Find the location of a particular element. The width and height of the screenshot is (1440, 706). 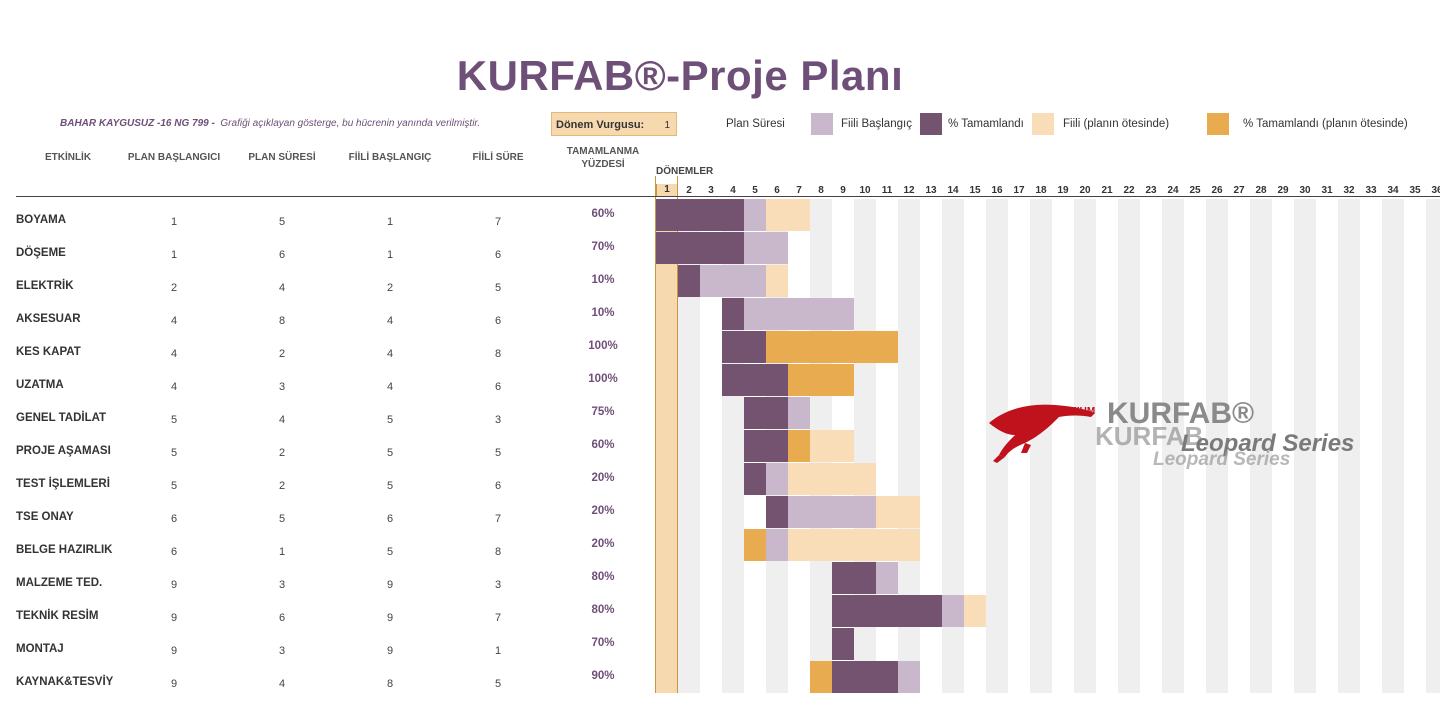

activity-name: MALZEME TED. is located at coordinates (59, 583).